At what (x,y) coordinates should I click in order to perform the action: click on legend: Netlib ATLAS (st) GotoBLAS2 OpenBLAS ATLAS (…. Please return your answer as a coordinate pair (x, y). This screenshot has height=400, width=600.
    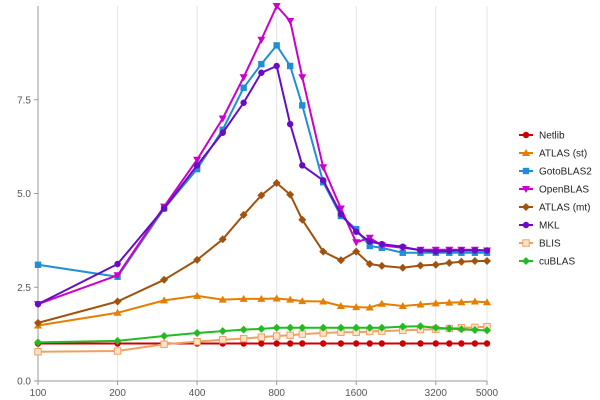
    Looking at the image, I should click on (555, 199).